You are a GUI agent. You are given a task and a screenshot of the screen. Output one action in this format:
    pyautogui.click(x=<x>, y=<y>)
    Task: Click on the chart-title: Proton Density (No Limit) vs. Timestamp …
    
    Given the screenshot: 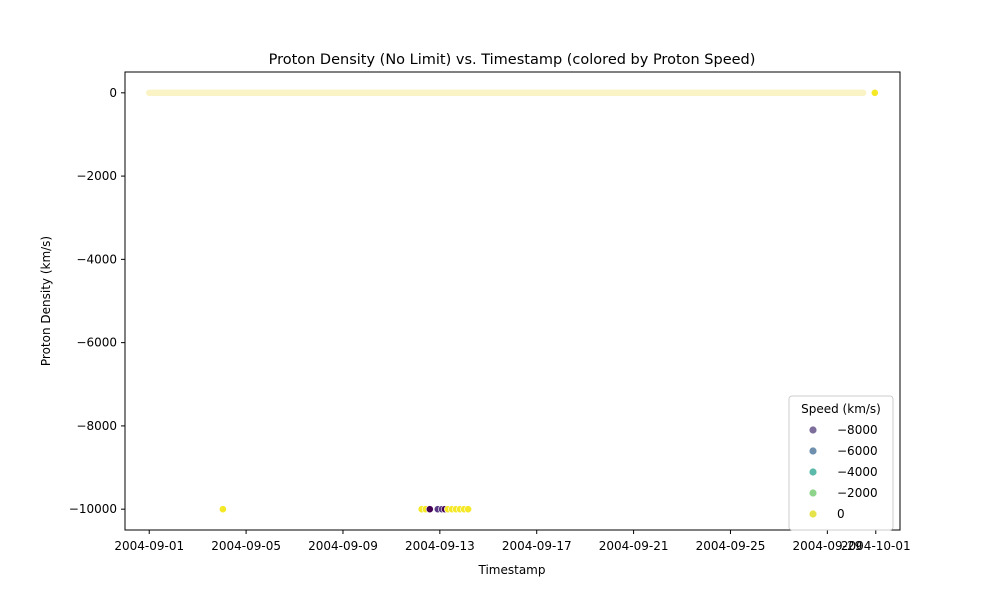 What is the action you would take?
    pyautogui.click(x=512, y=60)
    